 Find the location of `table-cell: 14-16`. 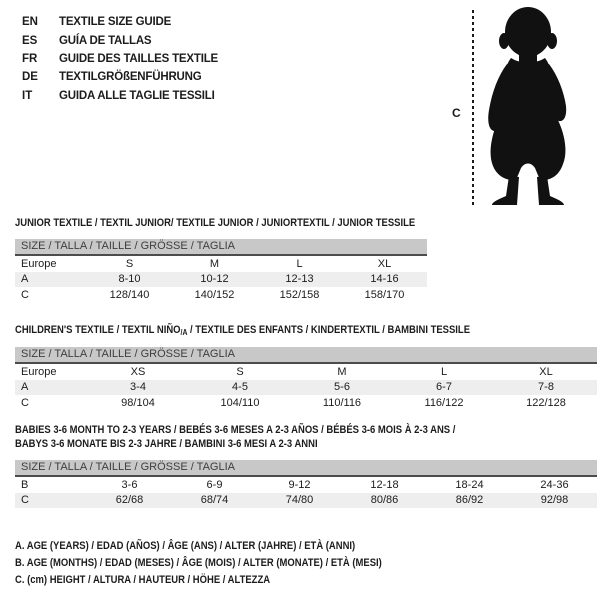

table-cell: 14-16 is located at coordinates (384, 279).